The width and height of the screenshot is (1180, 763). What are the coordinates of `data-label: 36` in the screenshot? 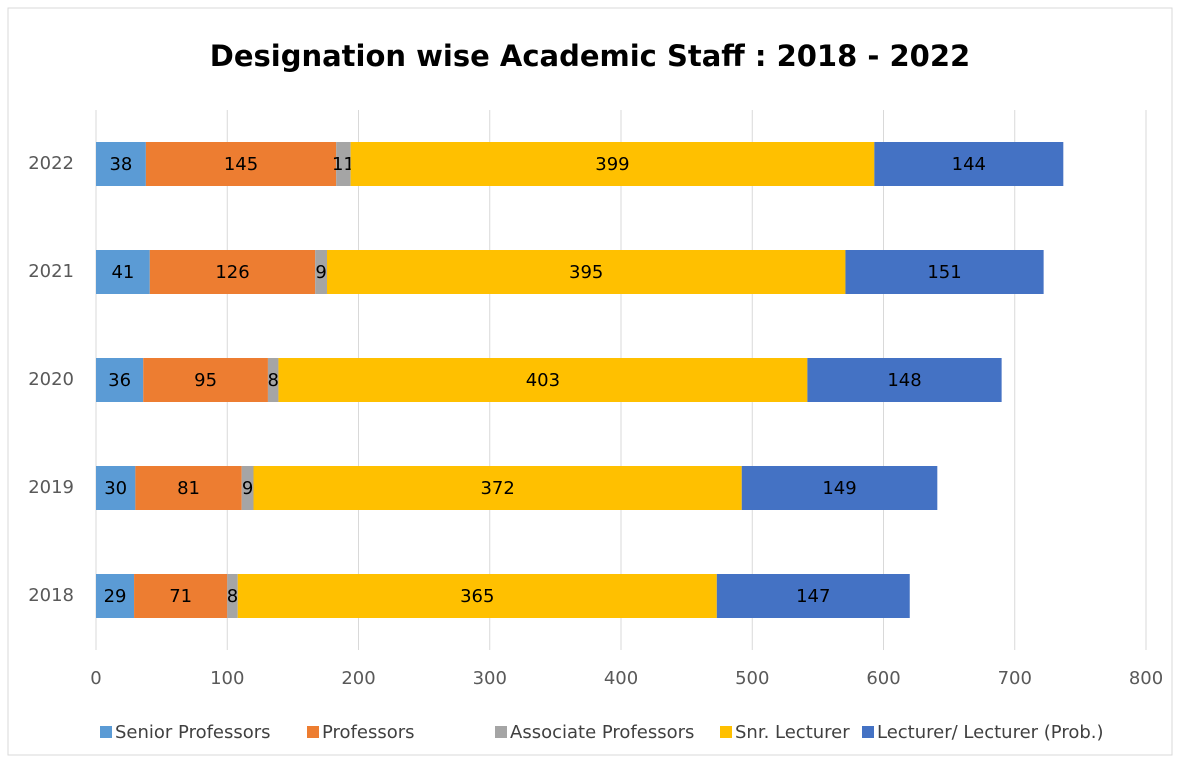 It's located at (119, 380).